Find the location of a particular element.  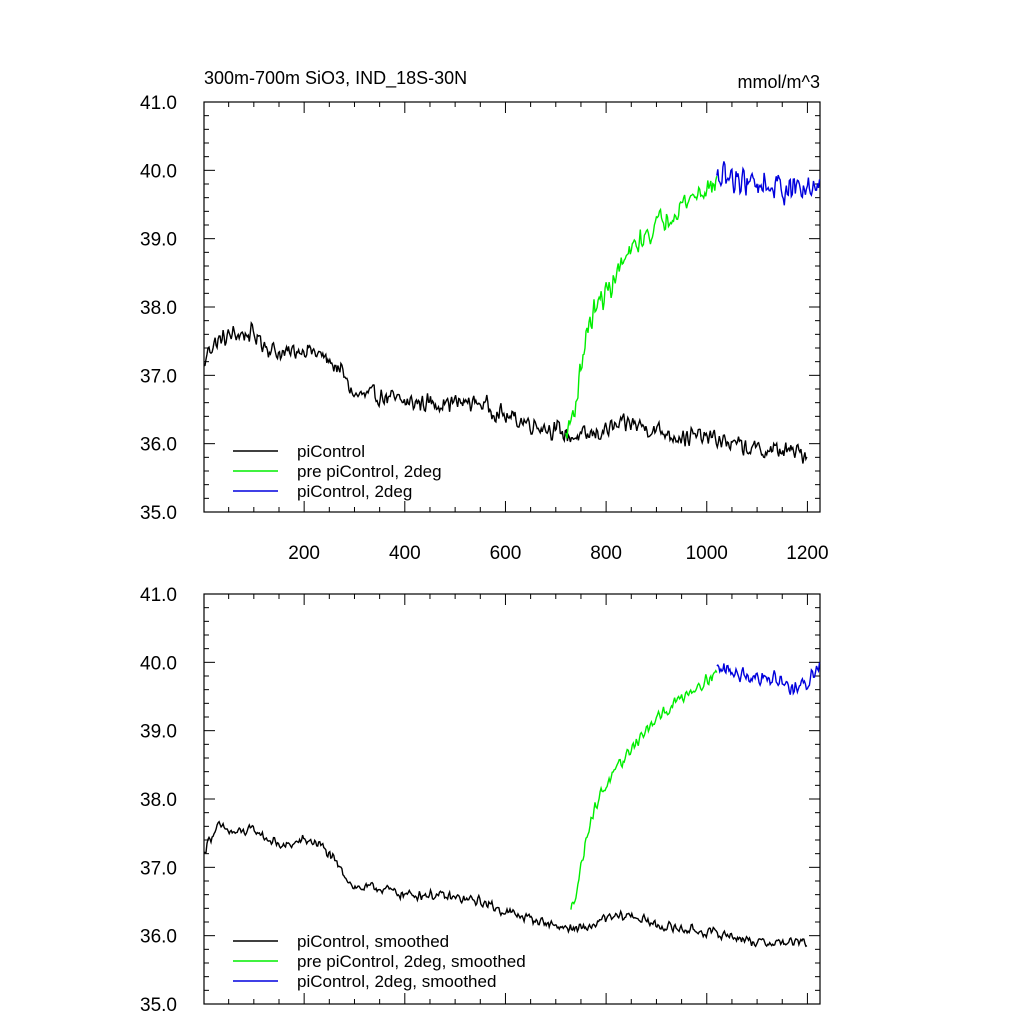

series-line-pre-picontrol-2deg is located at coordinates (641, 307).